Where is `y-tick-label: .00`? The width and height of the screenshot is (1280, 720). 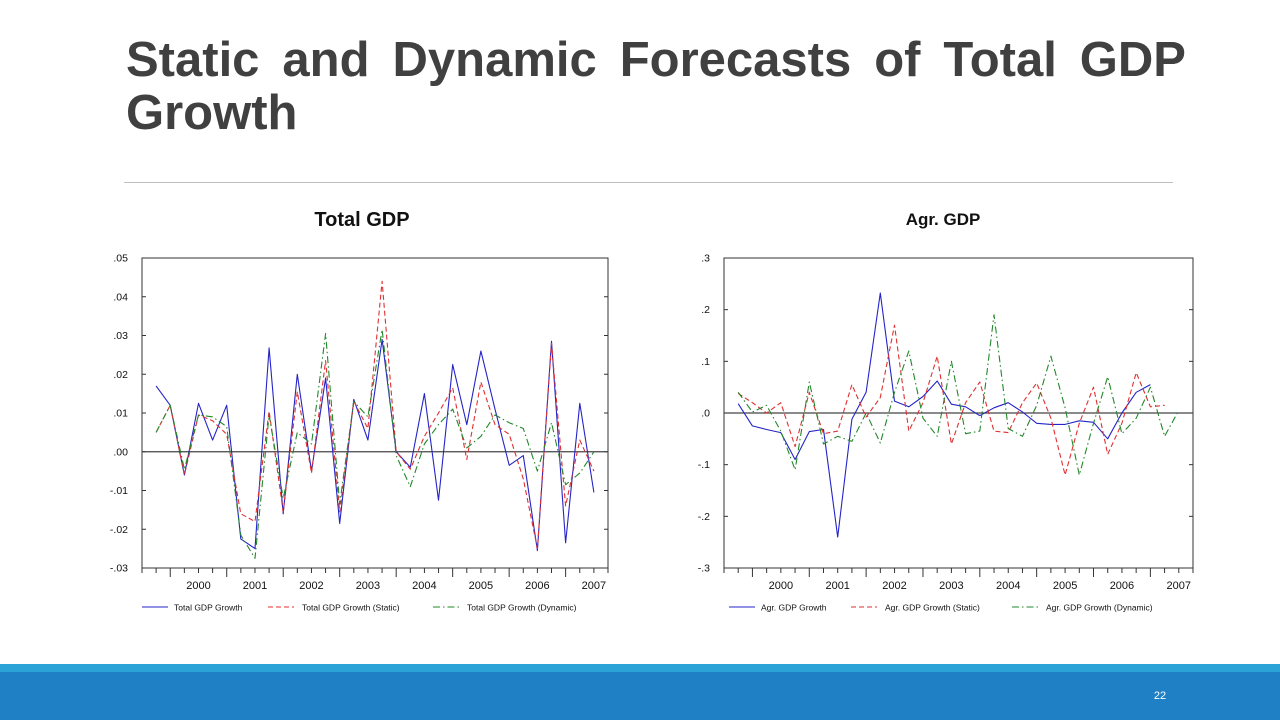 y-tick-label: .00 is located at coordinates (120, 452).